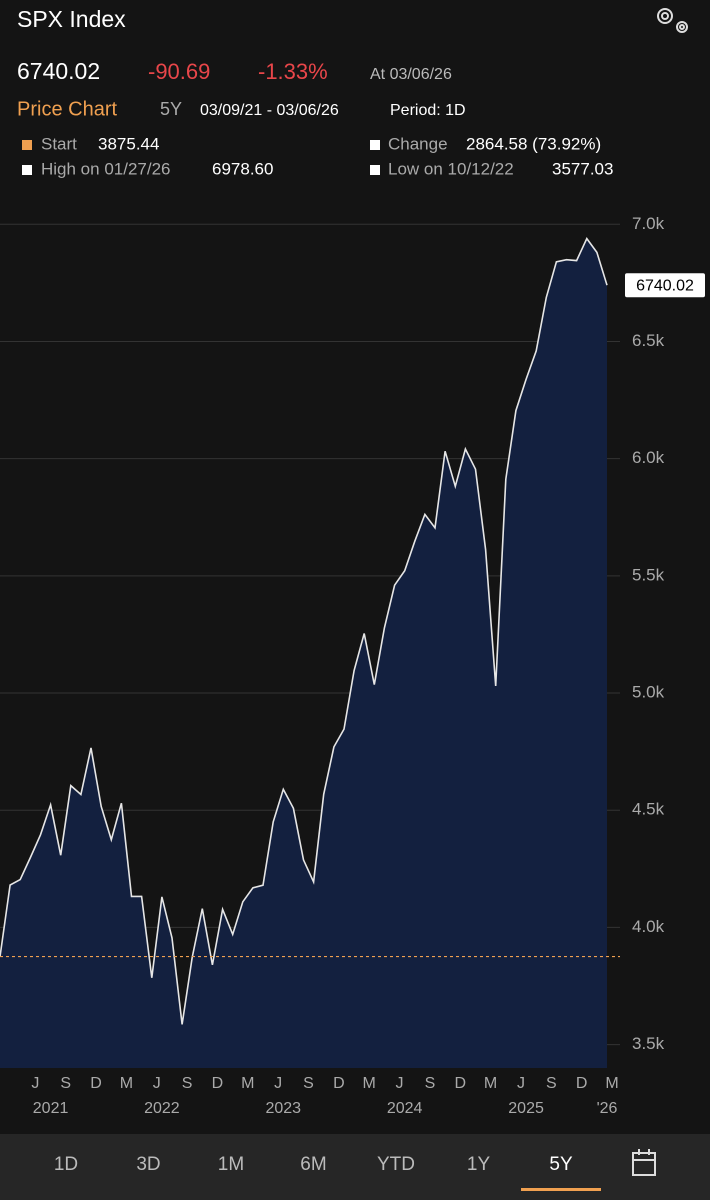  I want to click on stat-value: 6978.60, so click(242, 168).